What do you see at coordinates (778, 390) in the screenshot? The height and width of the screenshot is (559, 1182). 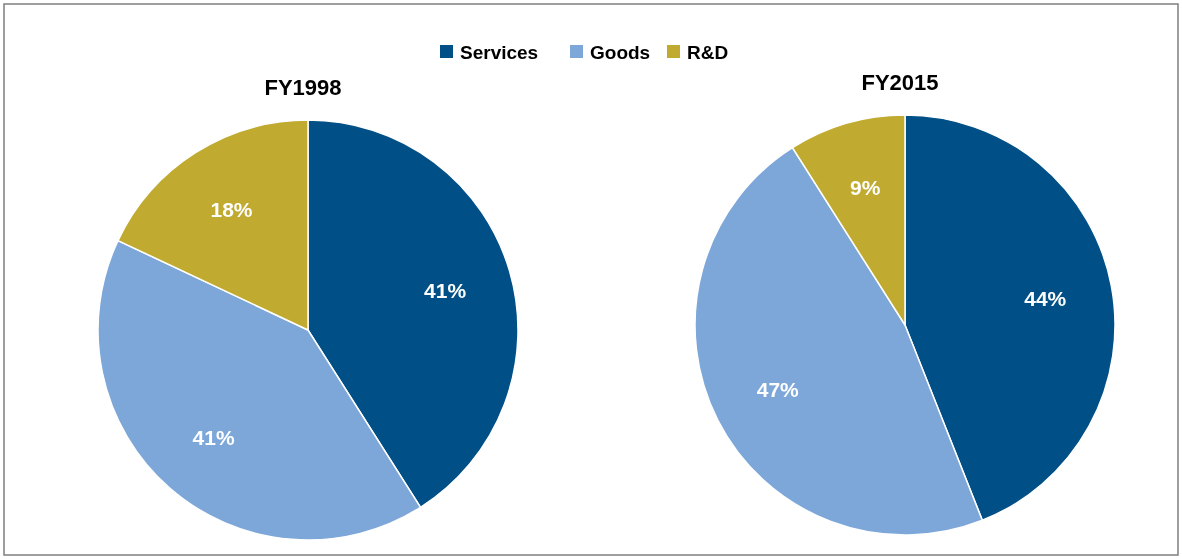 I see `data-label: 47%` at bounding box center [778, 390].